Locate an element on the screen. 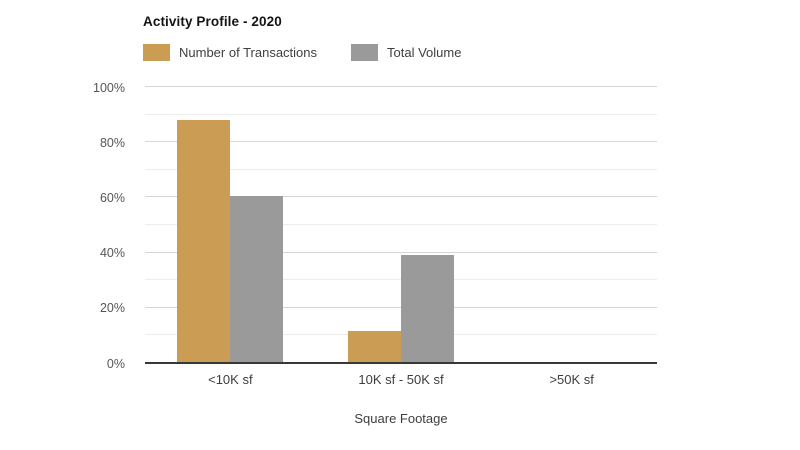  bar-group-10k-sf-50k-sf is located at coordinates (401, 225).